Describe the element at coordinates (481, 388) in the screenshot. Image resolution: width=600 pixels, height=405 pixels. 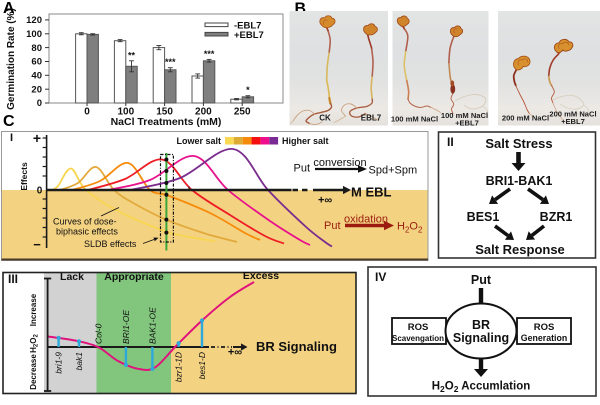
I see `svg-text: H2O2 Accumlation` at that location.